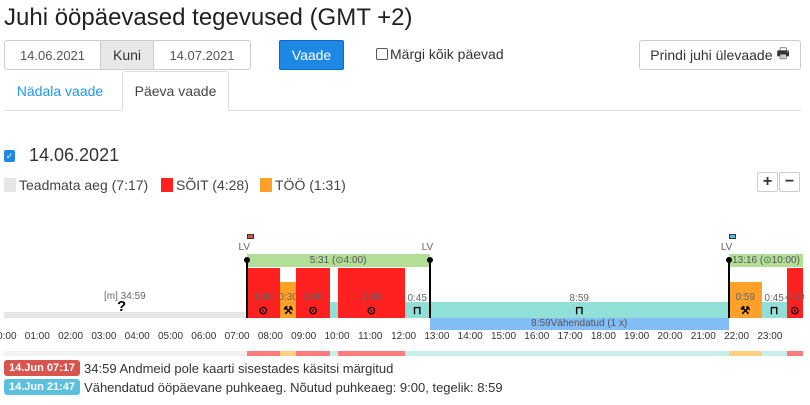  What do you see at coordinates (767, 182) in the screenshot?
I see `zoom-in-button: +` at bounding box center [767, 182].